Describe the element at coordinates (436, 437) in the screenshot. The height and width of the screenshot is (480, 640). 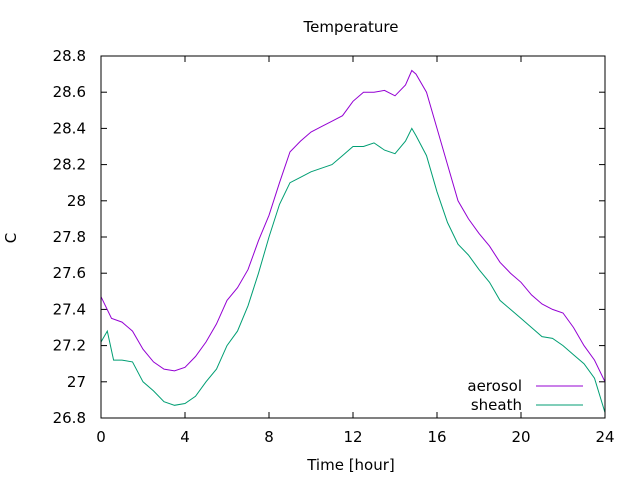
I see `x-tick-label: 16` at that location.